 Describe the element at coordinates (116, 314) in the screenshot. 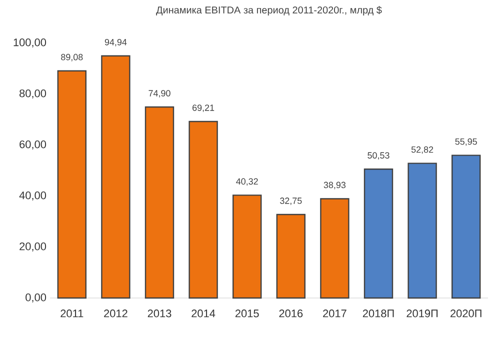

I see `x-tick-label: 2012` at that location.